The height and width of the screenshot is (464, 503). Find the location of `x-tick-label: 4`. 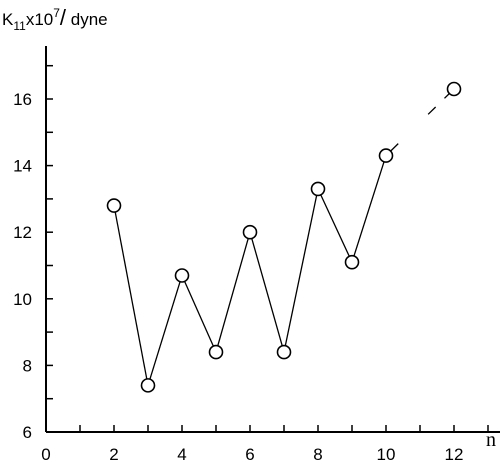

x-tick-label: 4 is located at coordinates (181, 454).